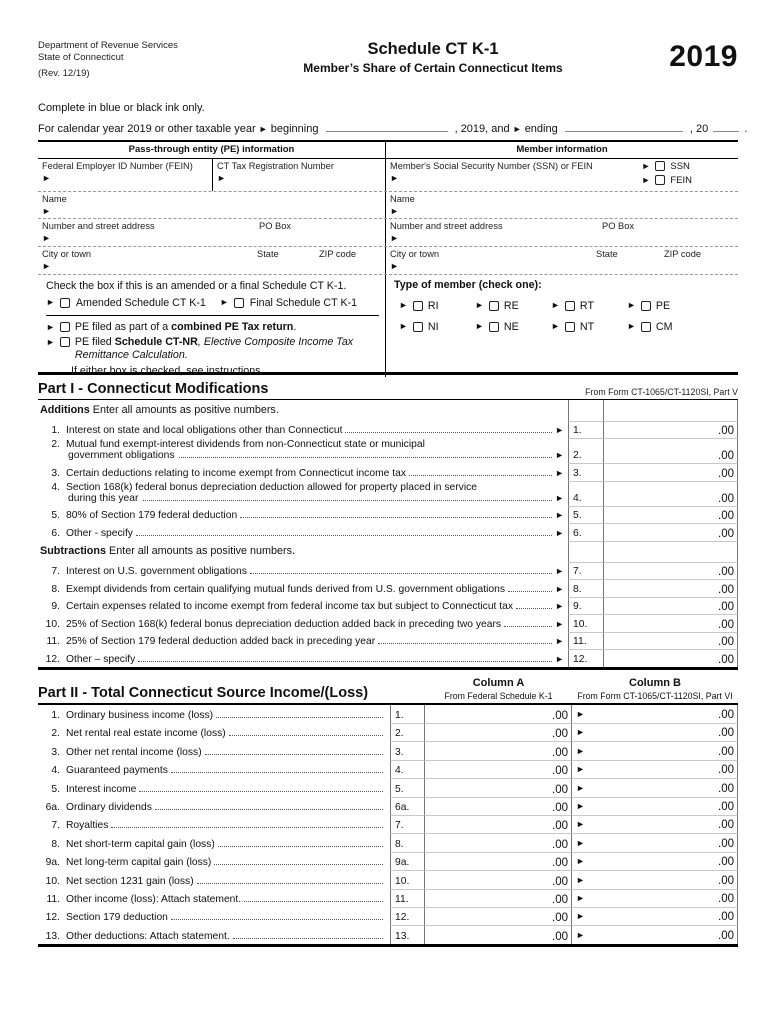 The width and height of the screenshot is (770, 1024). Describe the element at coordinates (660, 180) in the screenshot. I see `fein-checkbox` at that location.